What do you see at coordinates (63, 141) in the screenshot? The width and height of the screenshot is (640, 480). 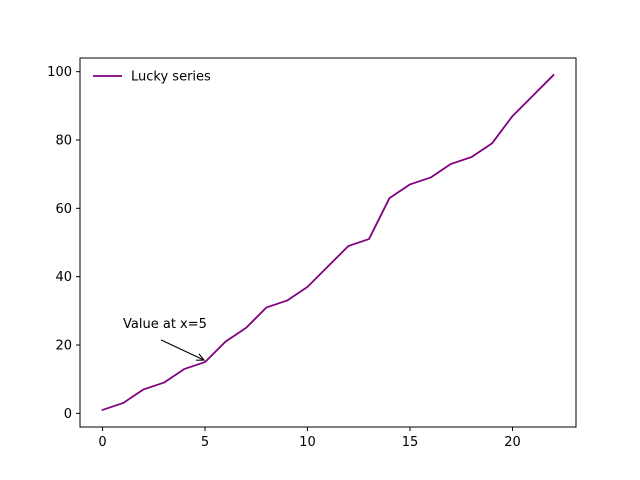 I see `y-tick-label: 80` at bounding box center [63, 141].